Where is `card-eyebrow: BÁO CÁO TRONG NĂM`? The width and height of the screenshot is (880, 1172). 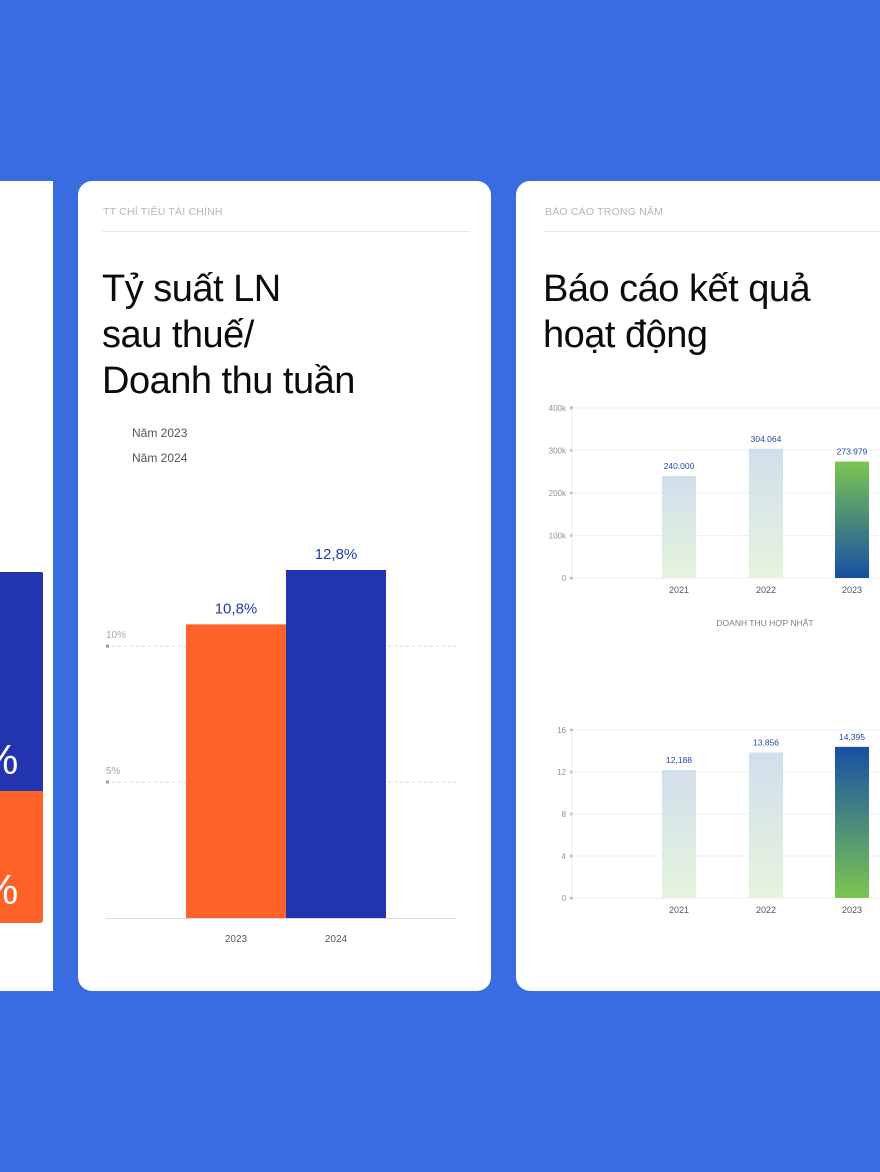 card-eyebrow: BÁO CÁO TRONG NĂM is located at coordinates (604, 212).